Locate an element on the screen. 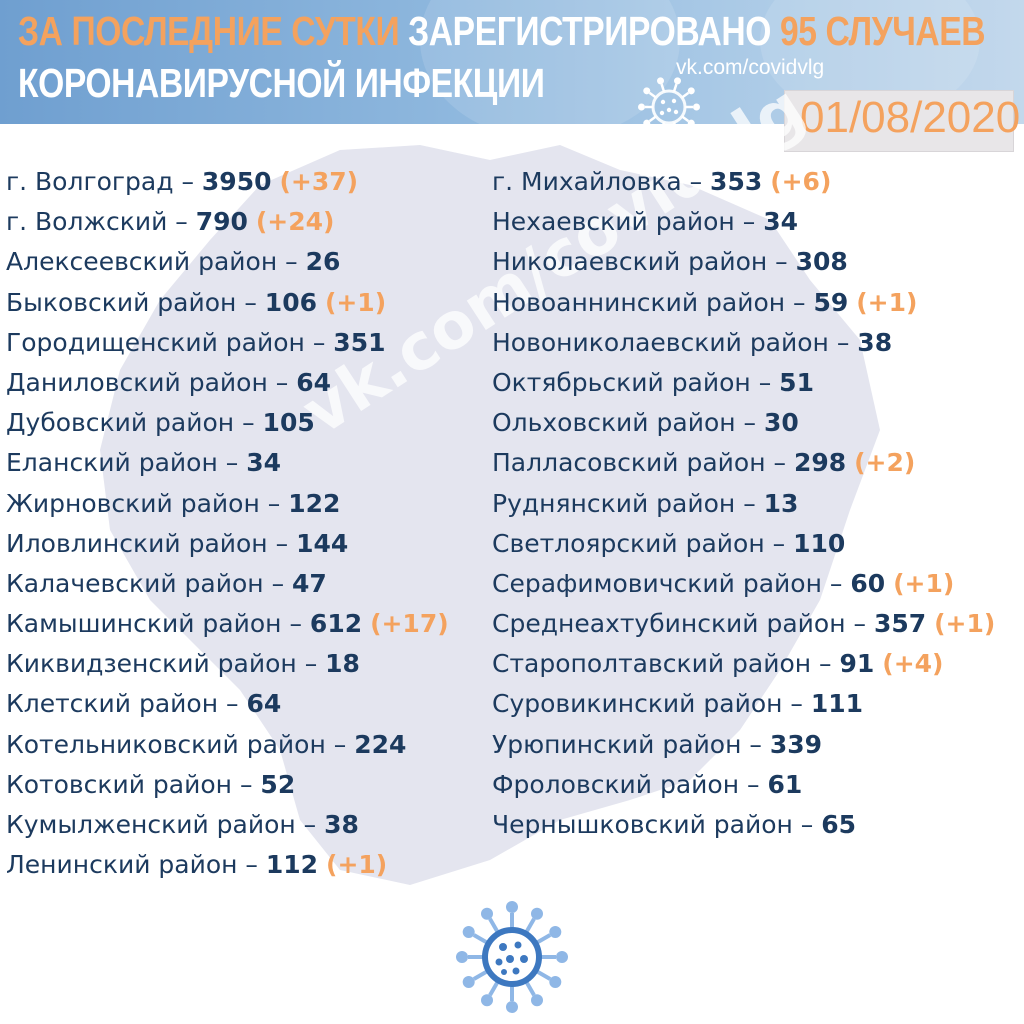 The height and width of the screenshot is (1024, 1024). district-name: Старополтавский район is located at coordinates (652, 664).